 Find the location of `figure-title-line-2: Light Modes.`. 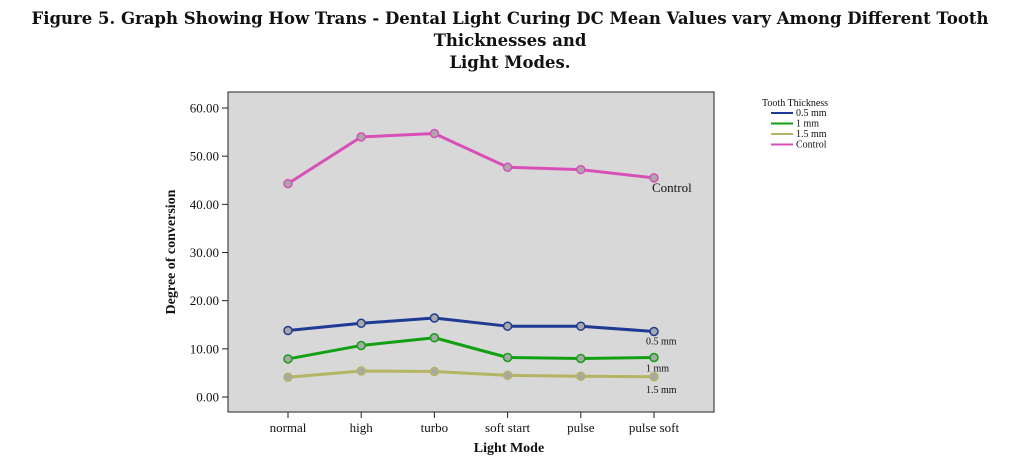

figure-title-line-2: Light Modes. is located at coordinates (510, 62).